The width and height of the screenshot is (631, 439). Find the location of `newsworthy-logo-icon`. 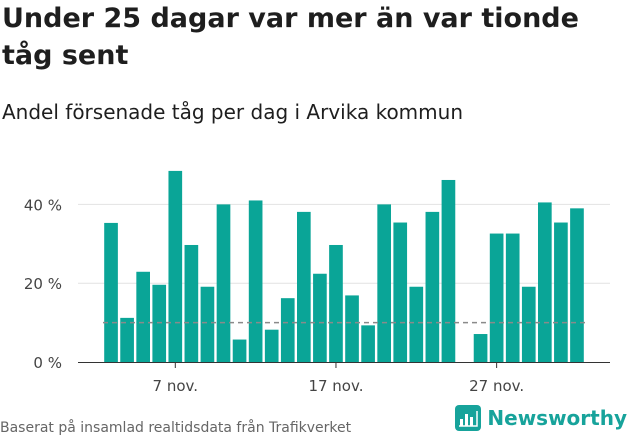

newsworthy-logo-icon is located at coordinates (468, 418).